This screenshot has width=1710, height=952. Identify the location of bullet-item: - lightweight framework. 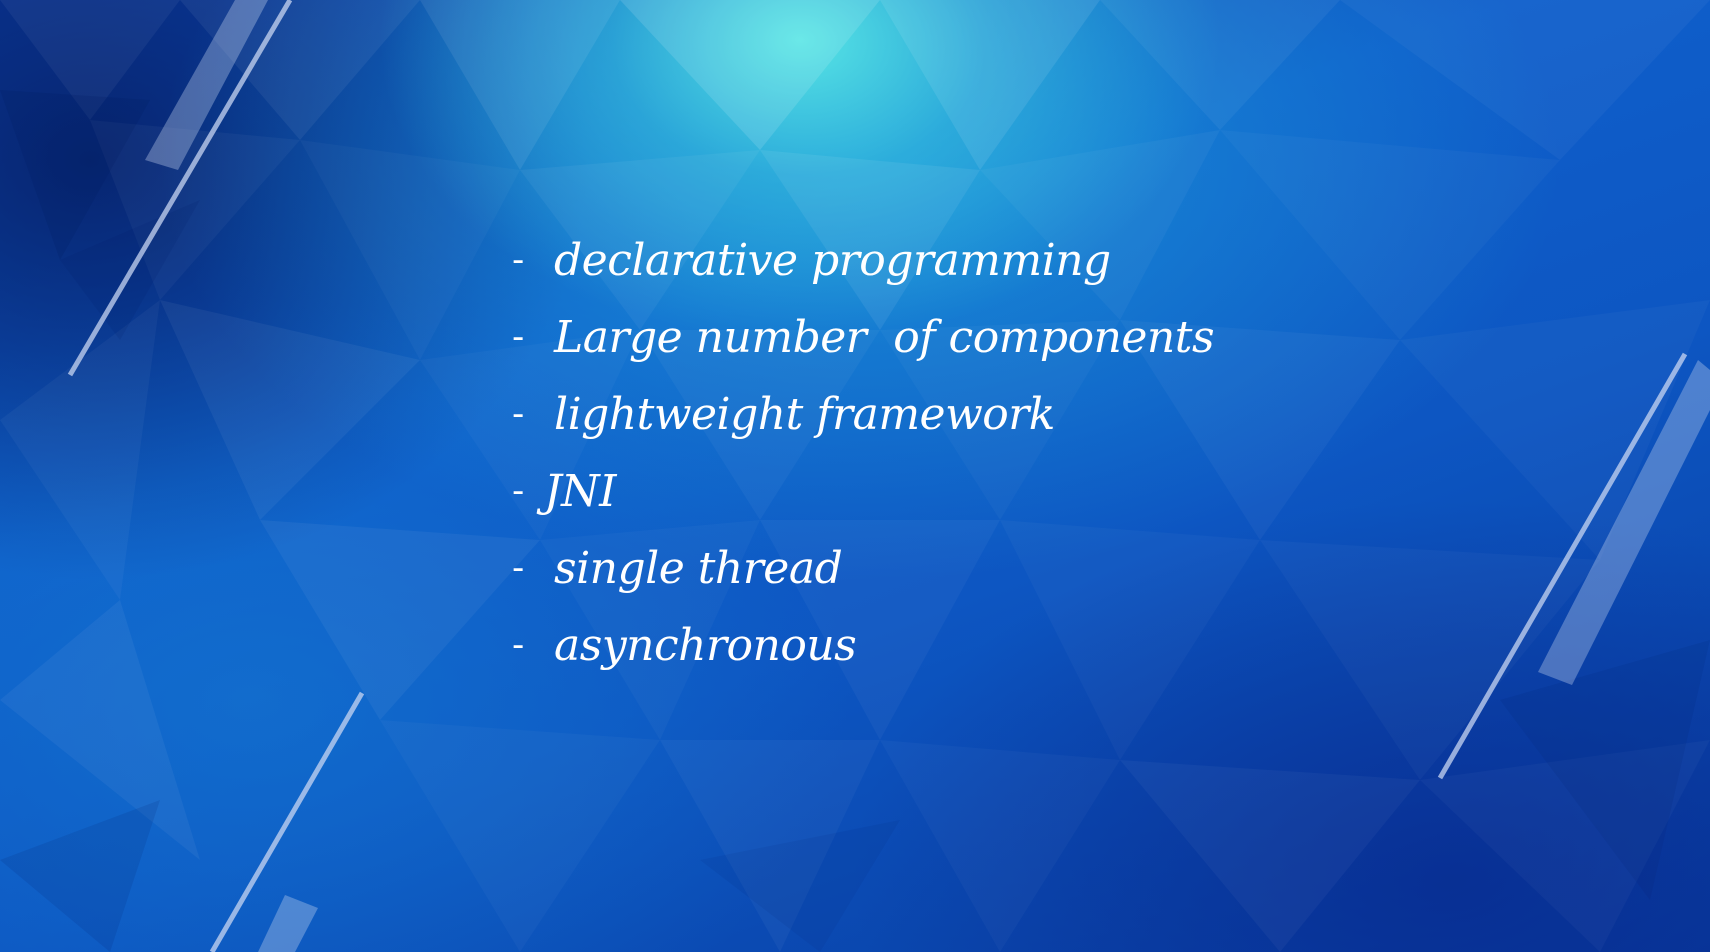
(863, 414).